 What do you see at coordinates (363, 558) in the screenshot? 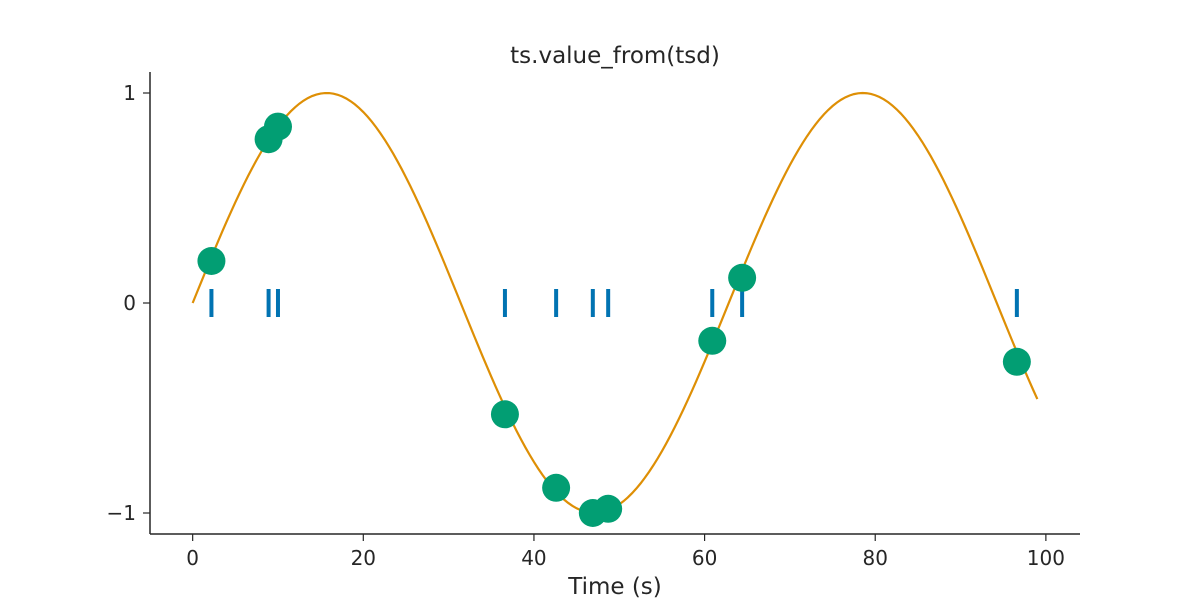
I see `x-tick-label: 20` at bounding box center [363, 558].